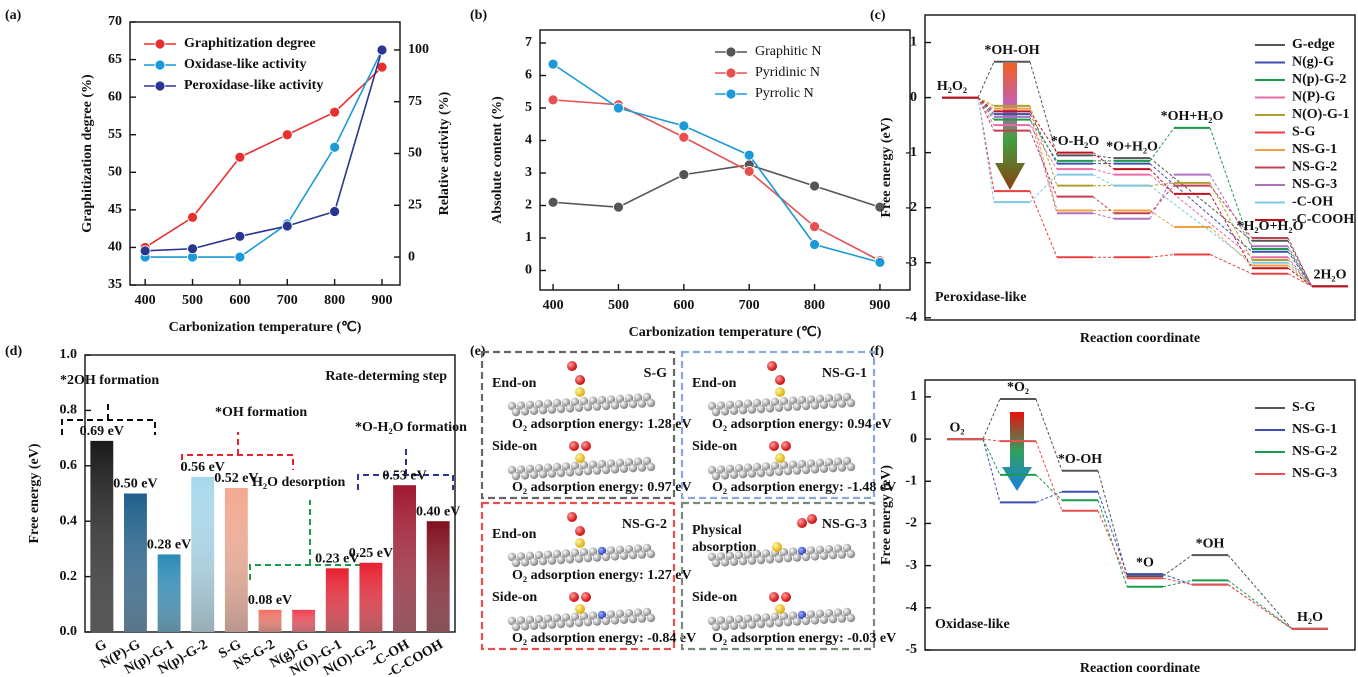  I want to click on state-label: H₂O, so click(1310, 617).